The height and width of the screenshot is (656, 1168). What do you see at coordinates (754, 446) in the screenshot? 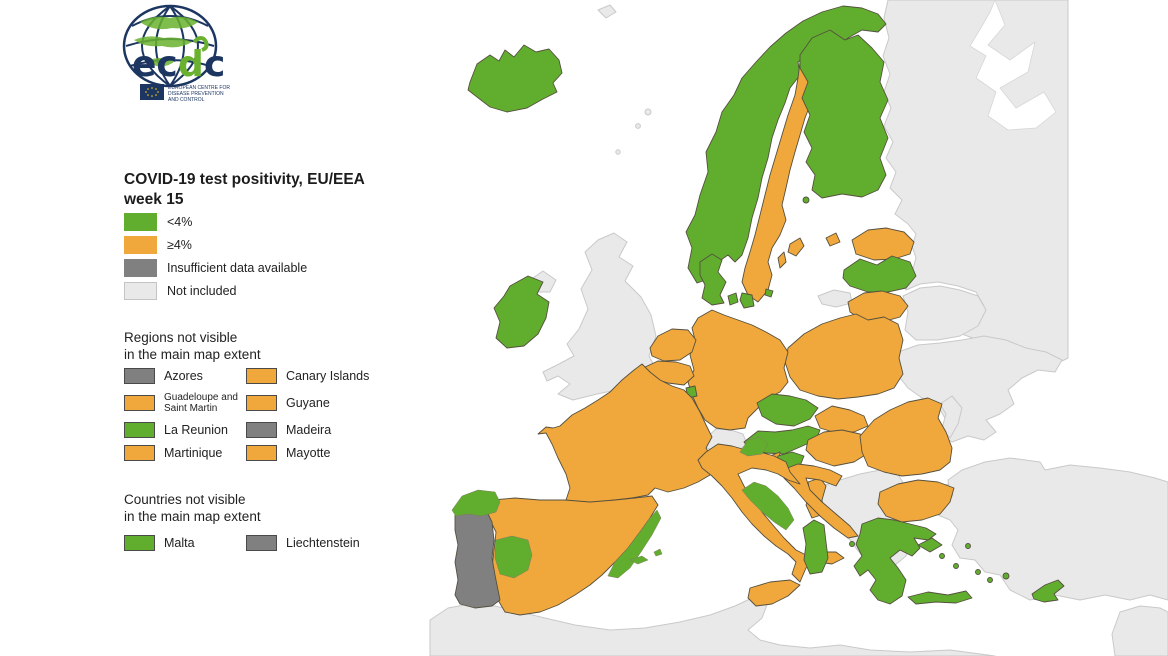
I see `region-italy-northeast` at bounding box center [754, 446].